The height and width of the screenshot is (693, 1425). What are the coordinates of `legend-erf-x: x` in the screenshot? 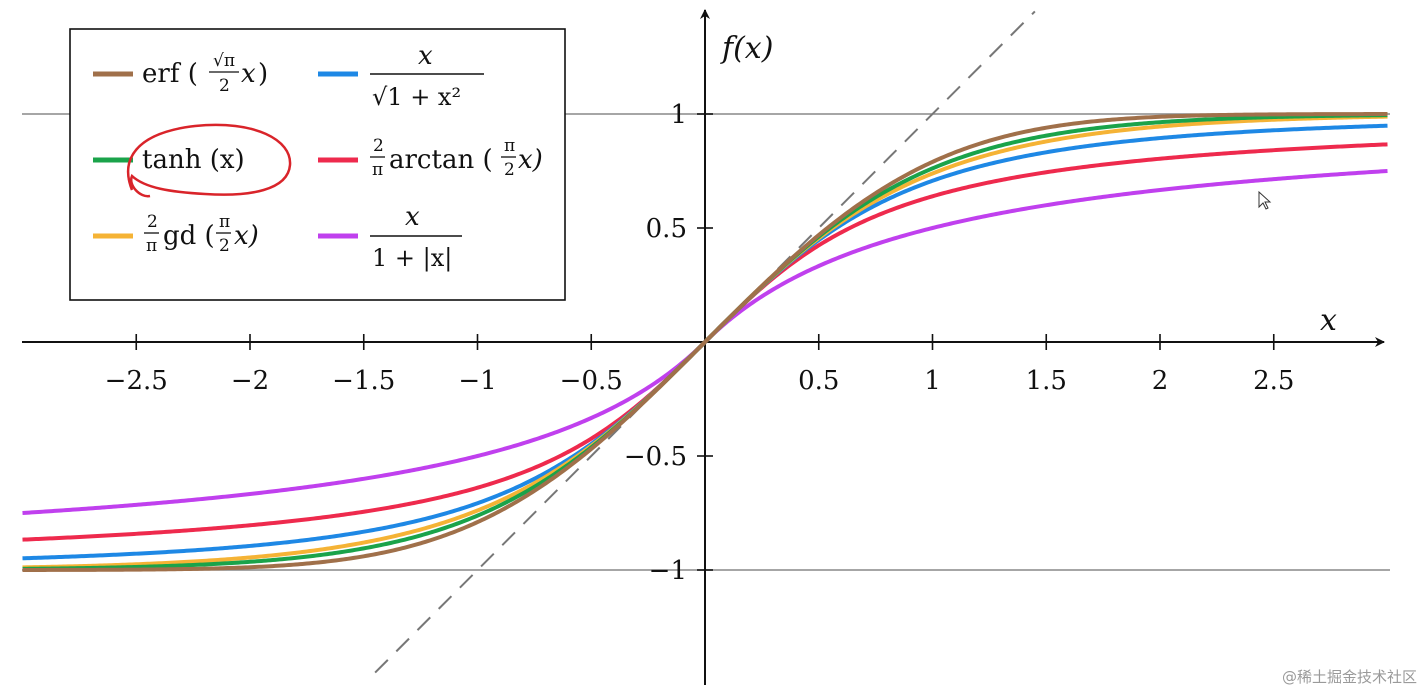 It's located at (248, 74).